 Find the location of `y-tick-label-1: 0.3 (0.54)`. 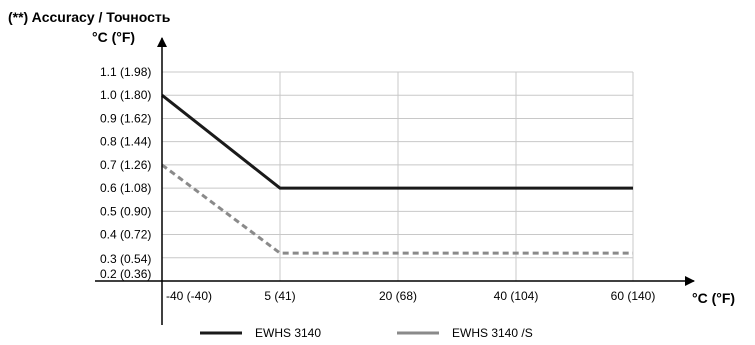

y-tick-label-1: 0.3 (0.54) is located at coordinates (125, 259).